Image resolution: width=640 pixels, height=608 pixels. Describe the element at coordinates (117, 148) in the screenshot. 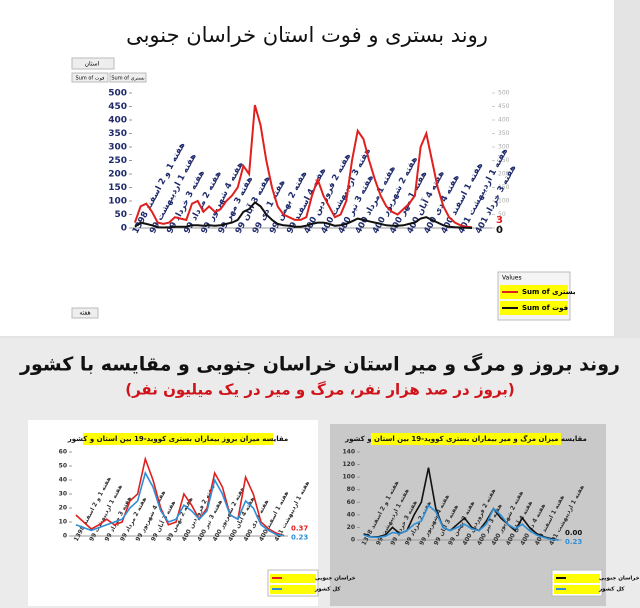

I see `y-tick-label: 300` at that location.